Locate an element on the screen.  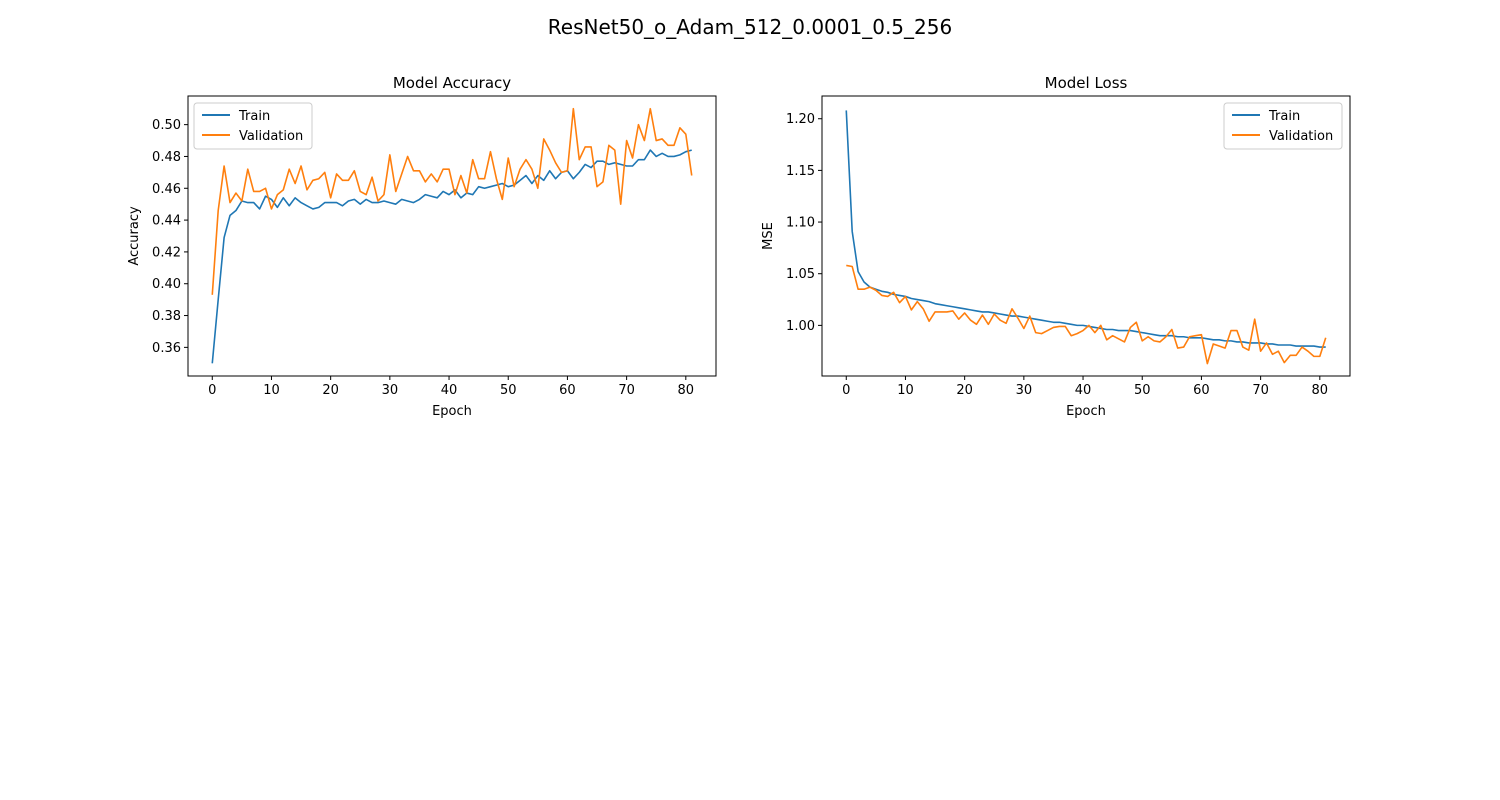
loss-x-tick-label: 0 is located at coordinates (846, 390).